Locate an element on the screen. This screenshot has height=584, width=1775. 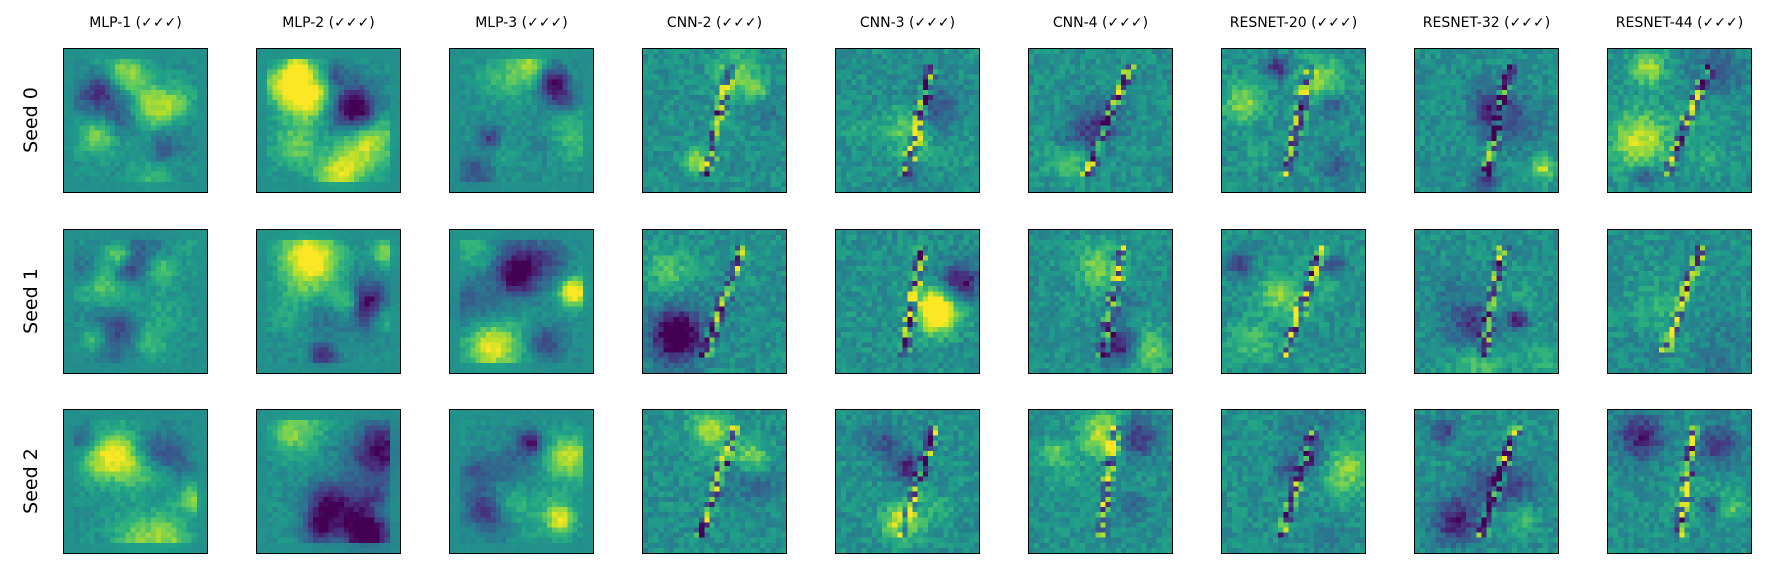
row-label-text: Seed 0 is located at coordinates (31, 120).